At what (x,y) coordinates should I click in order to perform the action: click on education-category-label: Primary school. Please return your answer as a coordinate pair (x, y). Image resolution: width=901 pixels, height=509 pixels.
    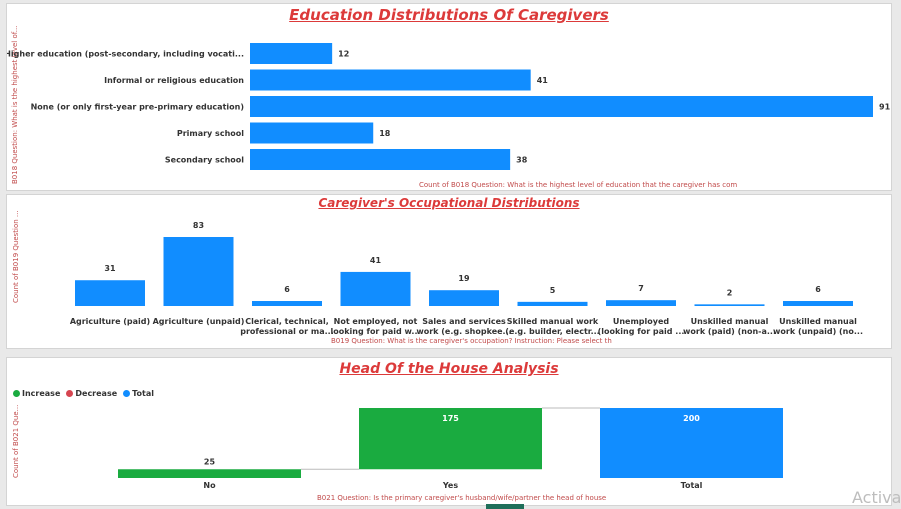
    Looking at the image, I should click on (210, 133).